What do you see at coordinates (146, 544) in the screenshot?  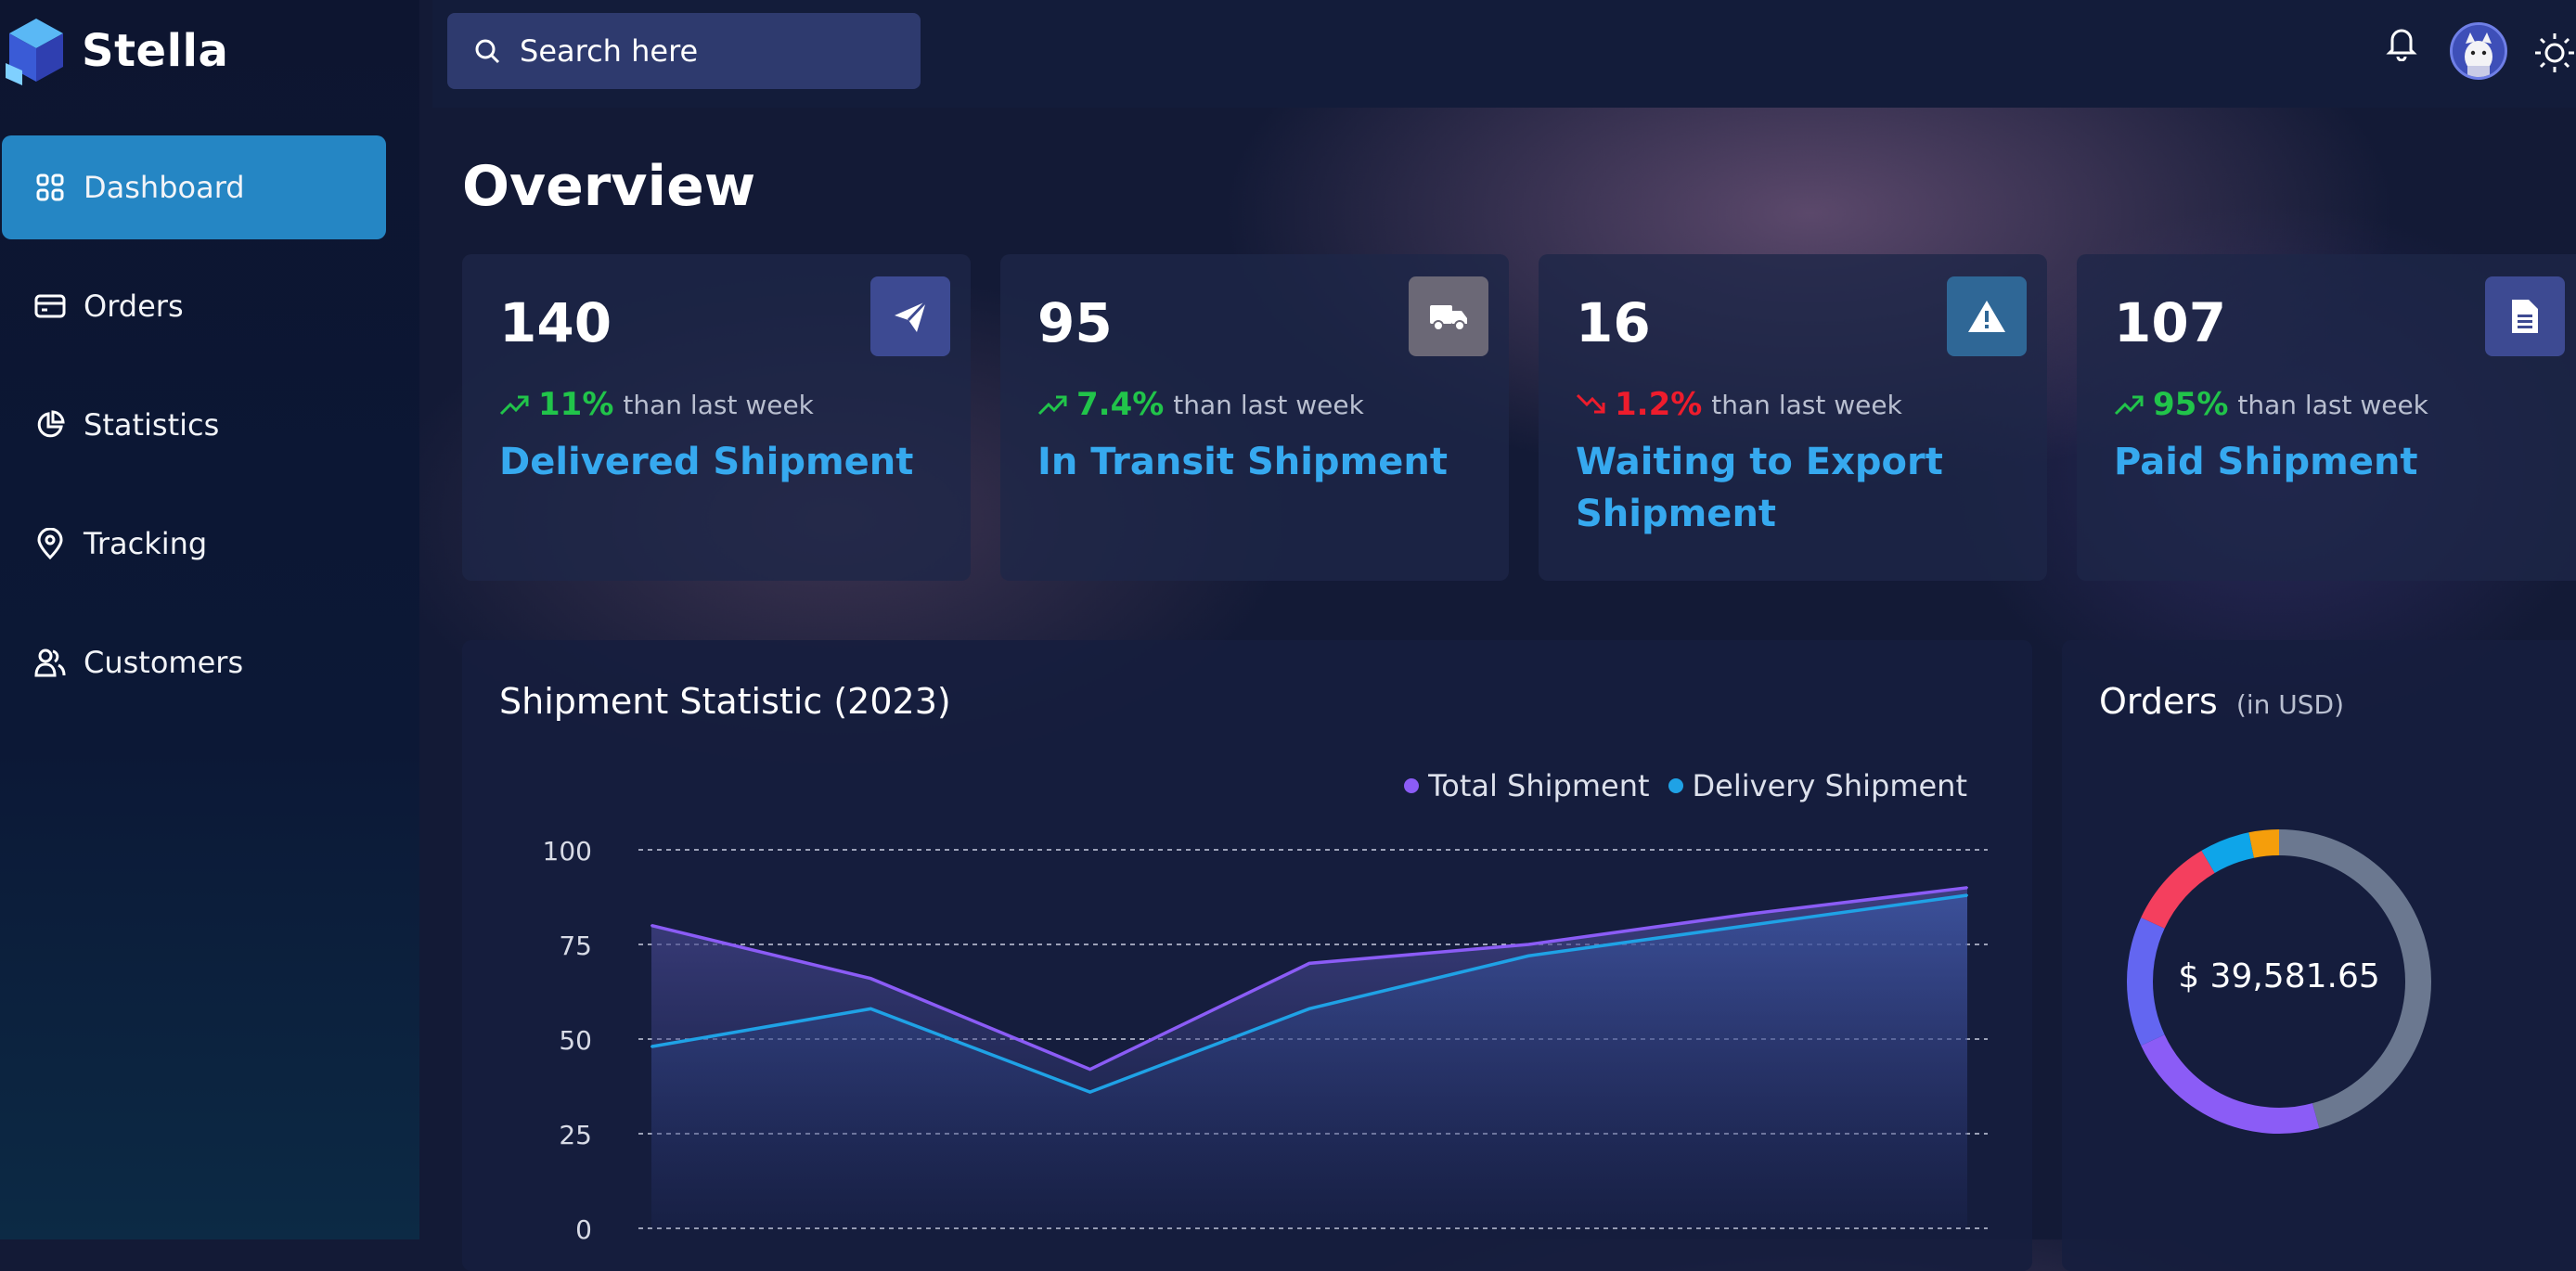 I see `sidebar-item-label: Tracking` at bounding box center [146, 544].